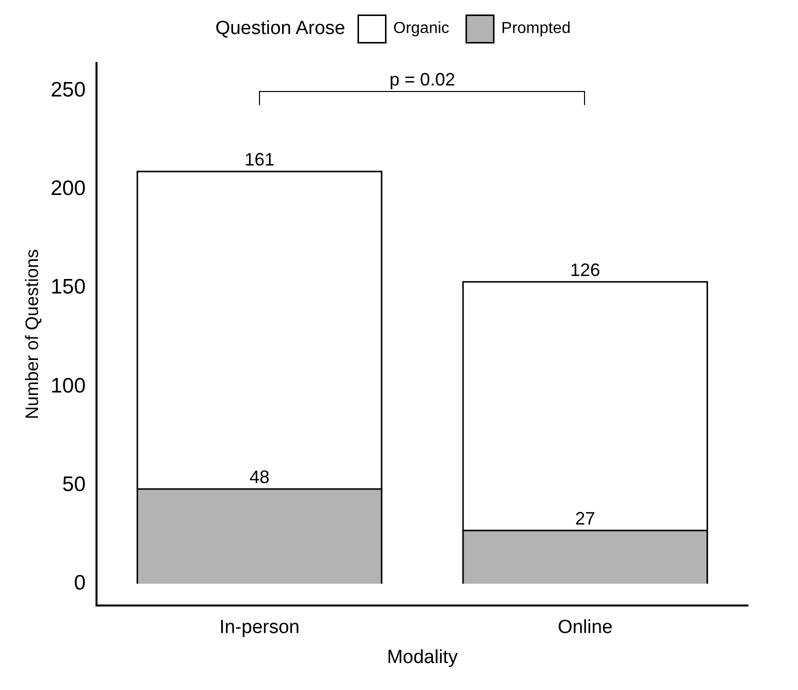 The width and height of the screenshot is (798, 690). What do you see at coordinates (68, 90) in the screenshot?
I see `y-tick-label: 250` at bounding box center [68, 90].